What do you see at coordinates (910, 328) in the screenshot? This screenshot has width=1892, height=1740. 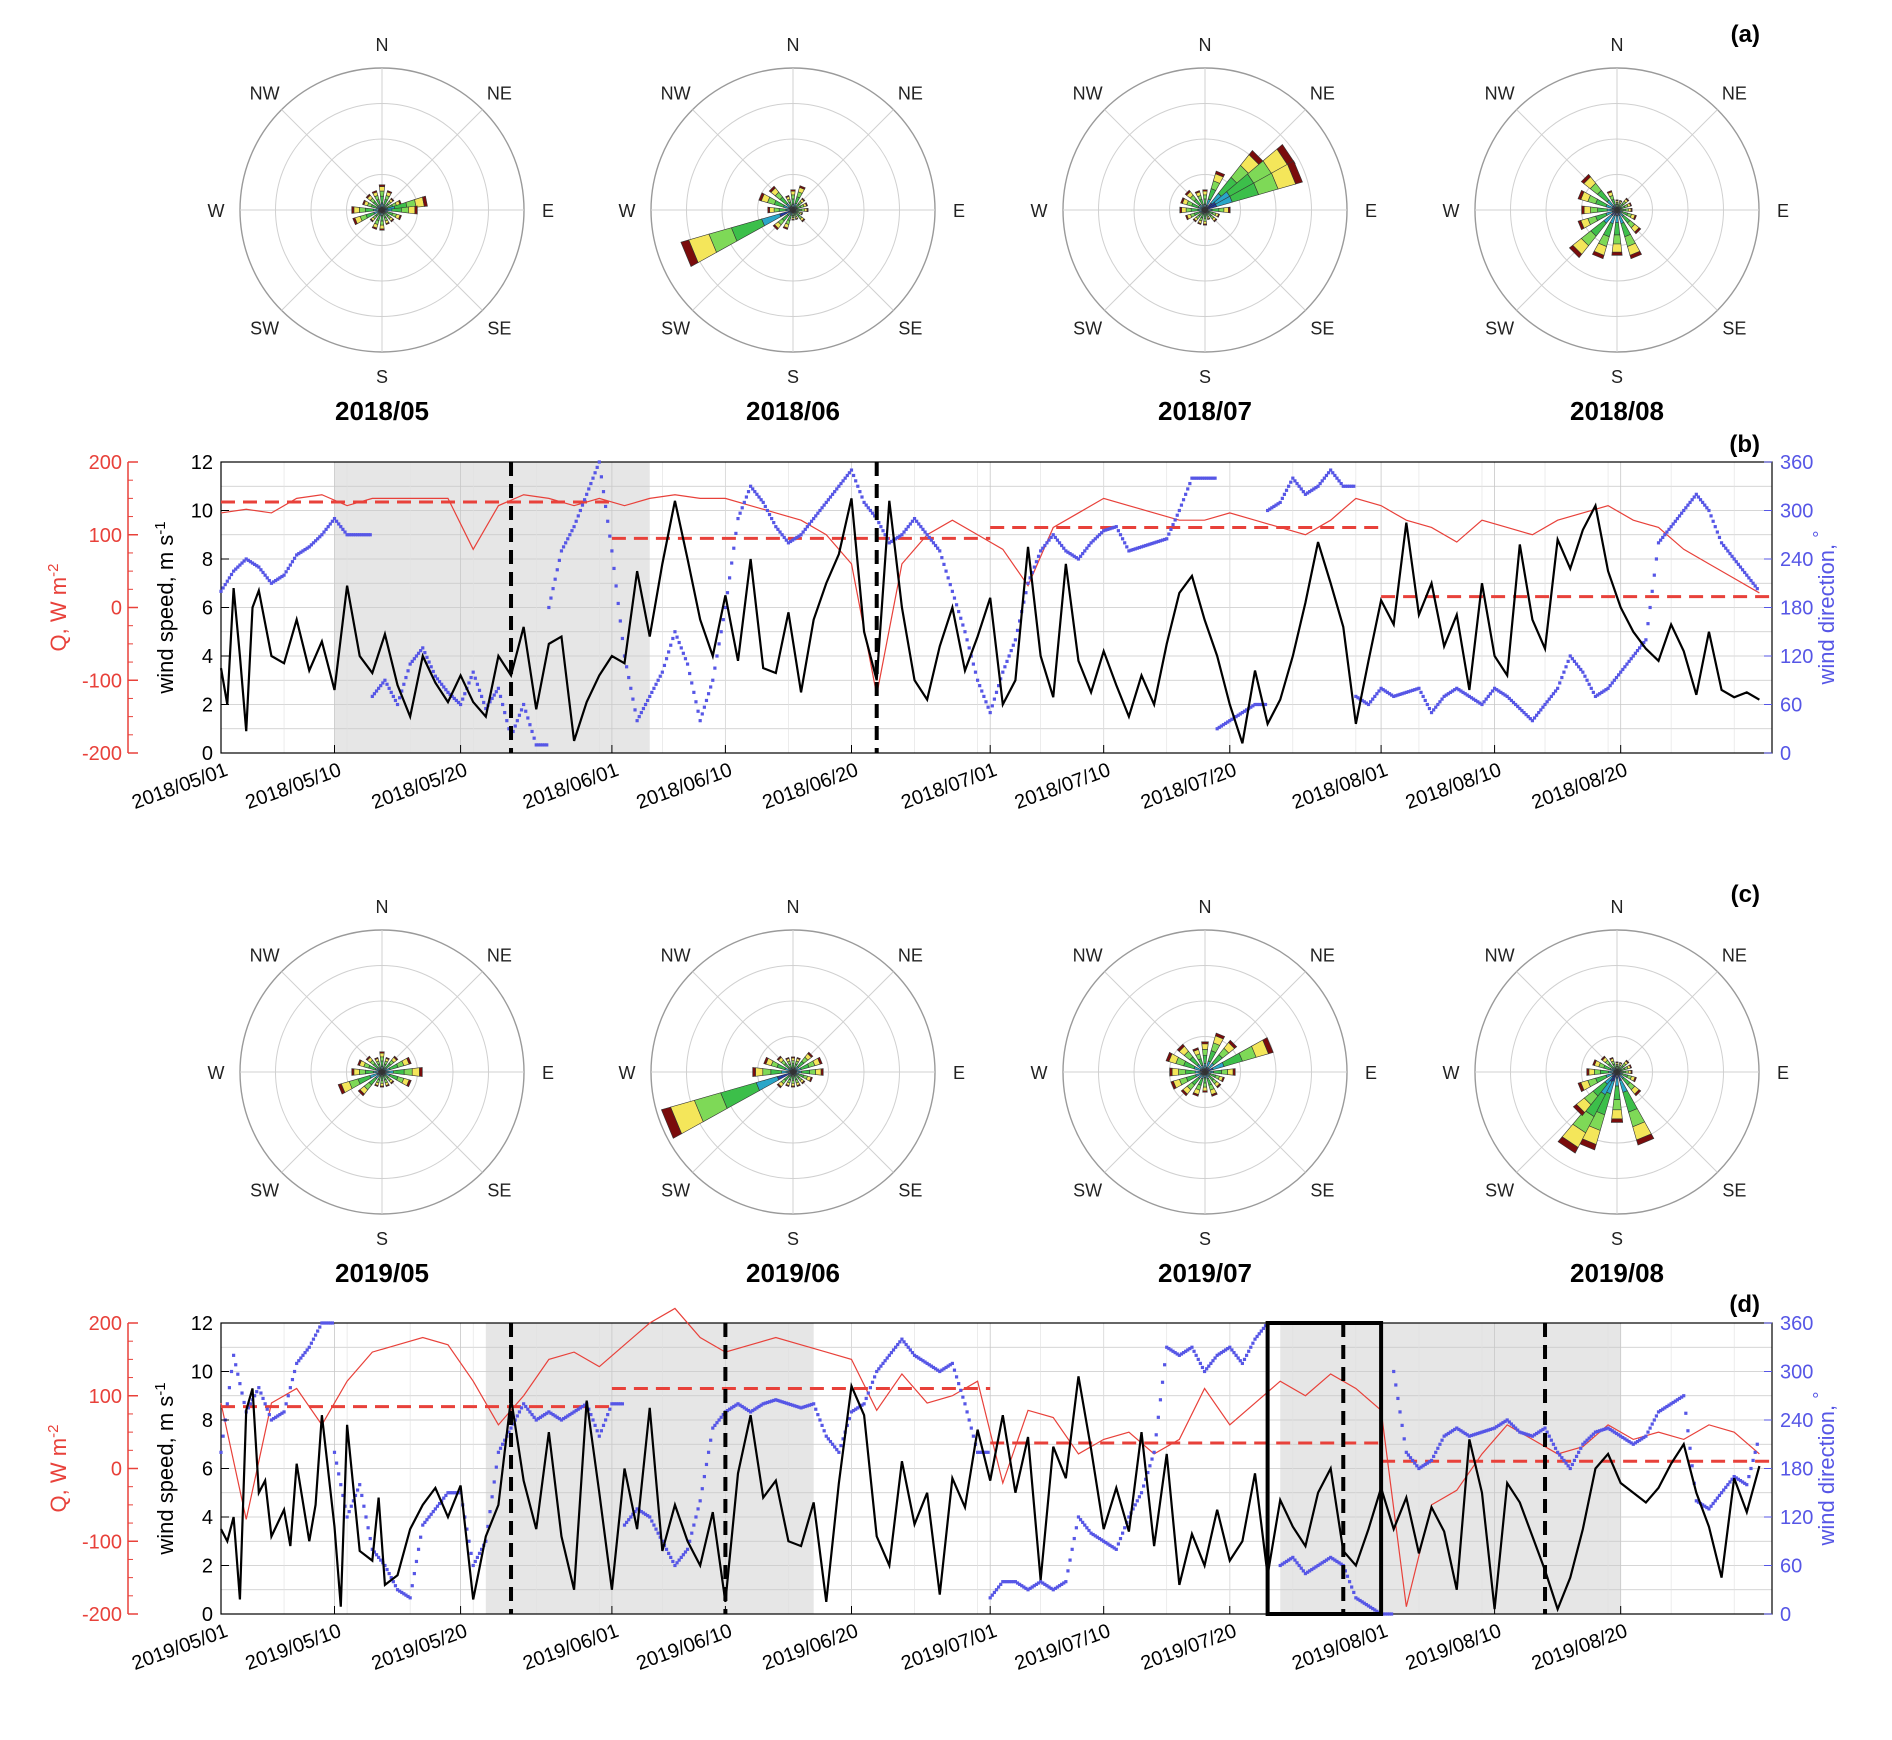 I see `compass-label-SE: SE` at bounding box center [910, 328].